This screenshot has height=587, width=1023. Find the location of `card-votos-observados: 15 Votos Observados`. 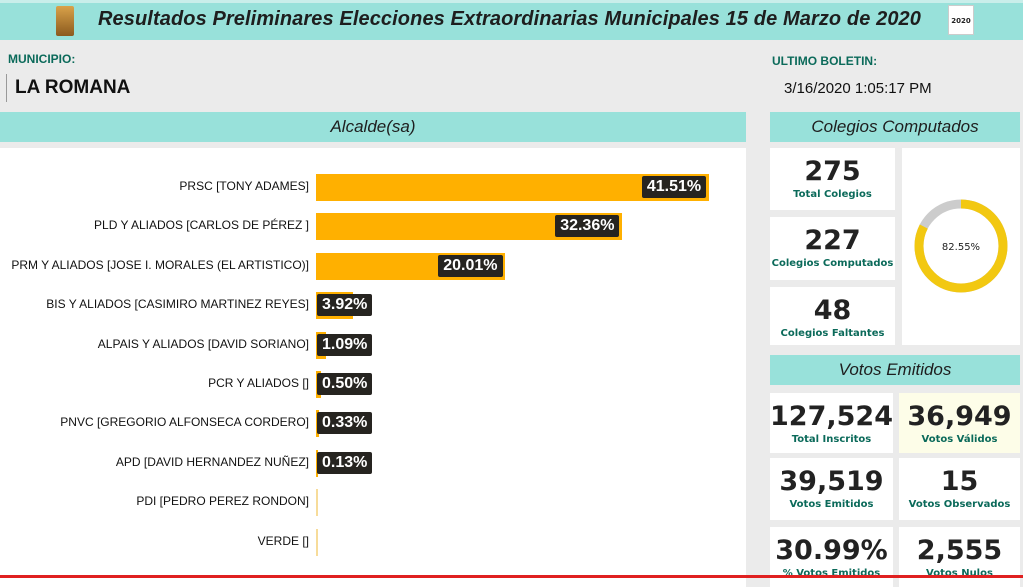

card-votos-observados: 15 Votos Observados is located at coordinates (959, 489).